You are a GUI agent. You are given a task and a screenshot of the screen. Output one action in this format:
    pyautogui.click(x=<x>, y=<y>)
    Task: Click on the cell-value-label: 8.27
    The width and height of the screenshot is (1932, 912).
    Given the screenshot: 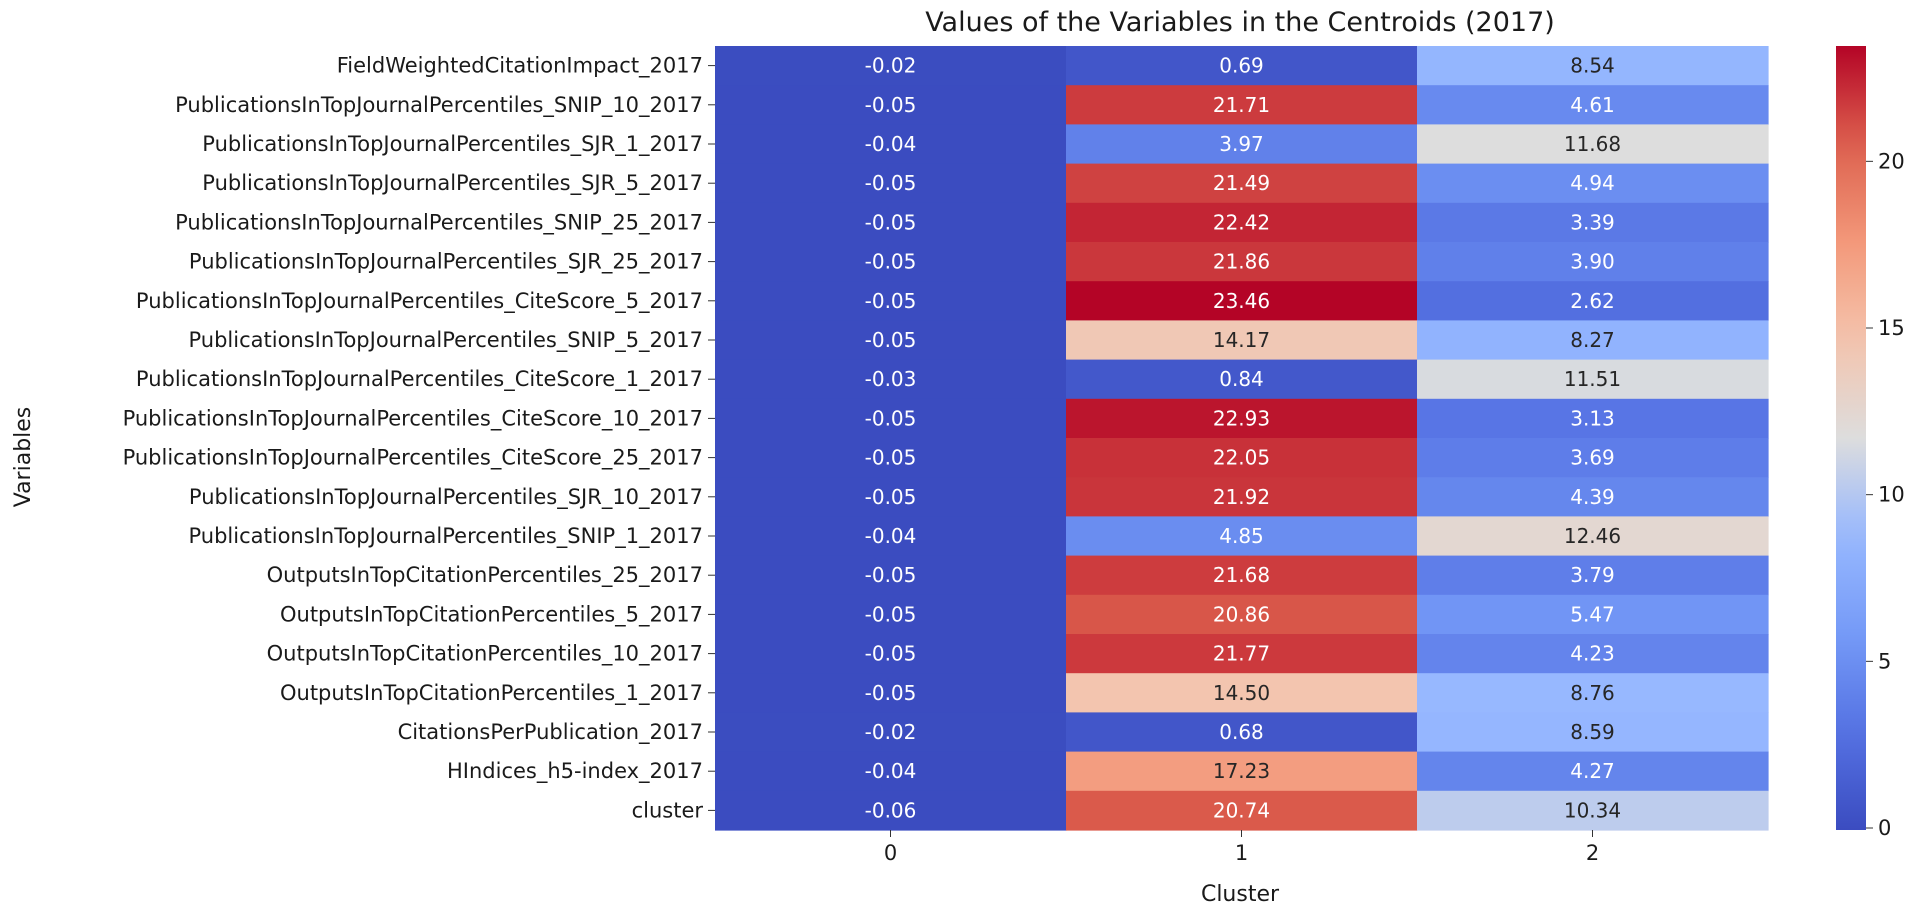 What is the action you would take?
    pyautogui.click(x=1592, y=340)
    